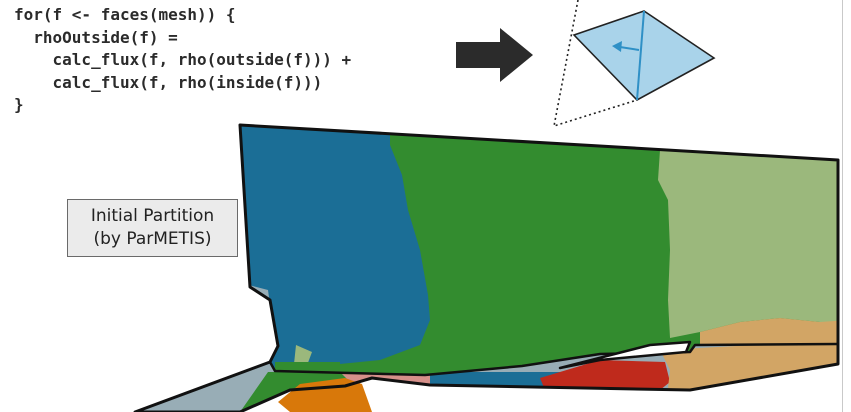 The width and height of the screenshot is (851, 412). I want to click on code-line: for(f <- faces(mesh)) {, so click(125, 14).